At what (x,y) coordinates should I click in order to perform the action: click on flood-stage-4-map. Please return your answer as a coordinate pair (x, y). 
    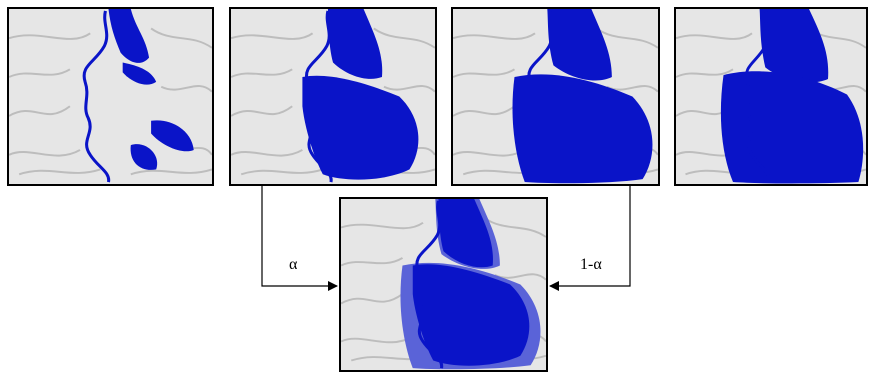
    Looking at the image, I should click on (771, 96).